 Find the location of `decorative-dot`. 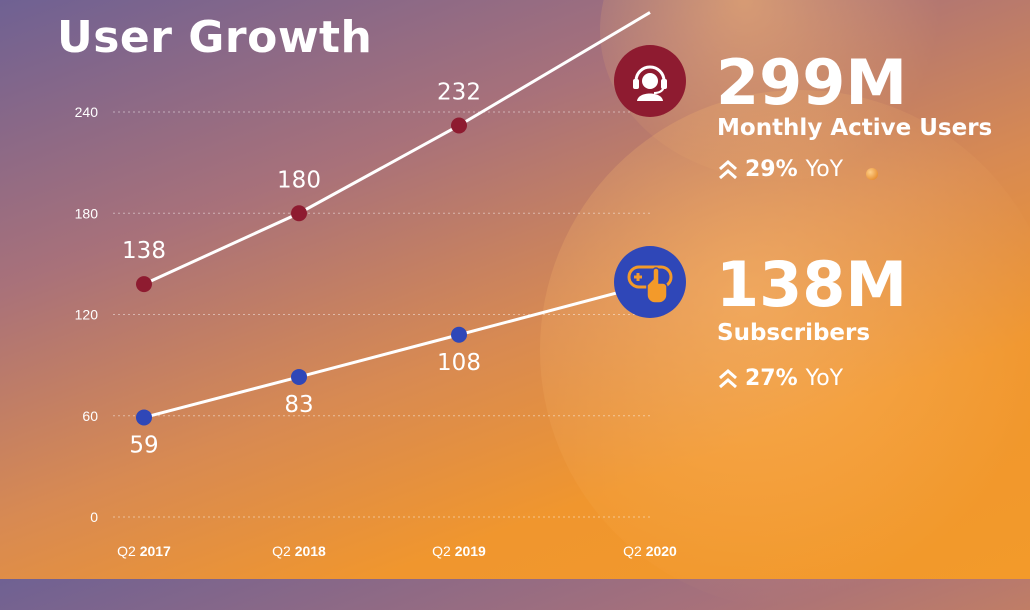

decorative-dot is located at coordinates (872, 174).